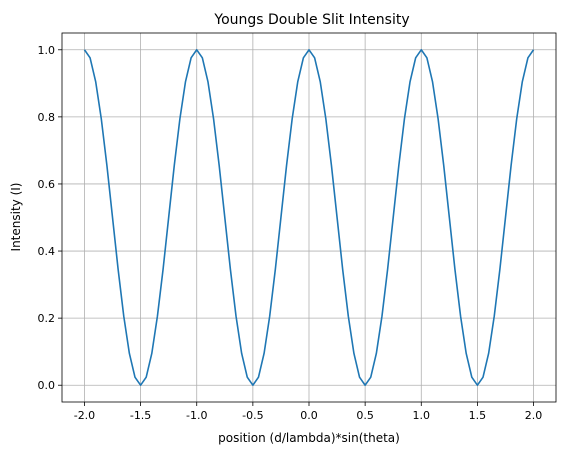 This screenshot has height=455, width=567. I want to click on y-tick-label: 0.6, so click(47, 184).